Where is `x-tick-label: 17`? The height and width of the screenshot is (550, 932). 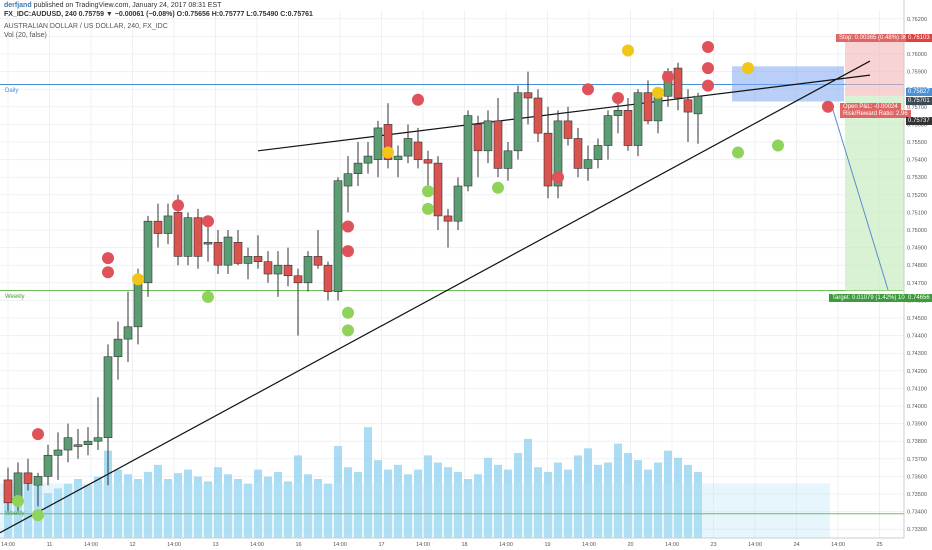 x-tick-label: 17 is located at coordinates (381, 545).